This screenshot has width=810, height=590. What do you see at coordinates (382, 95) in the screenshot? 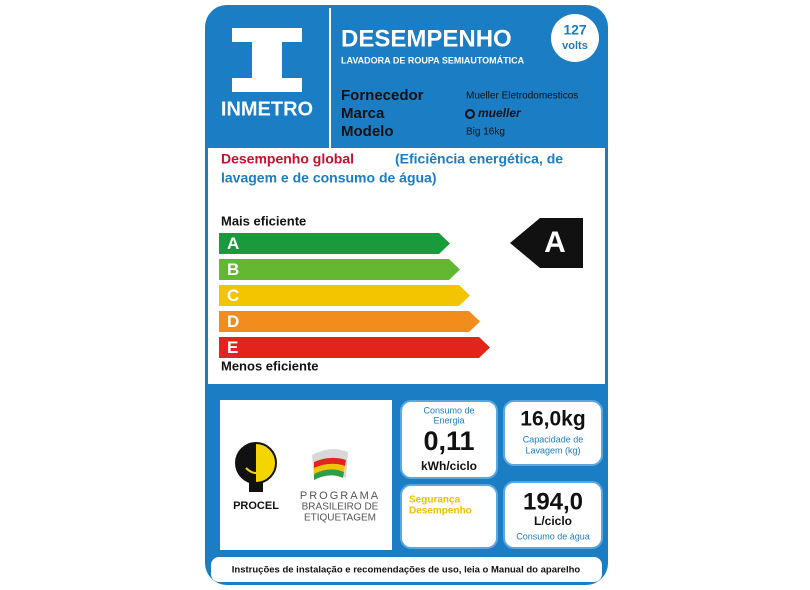
I see `supplier-label: Fornecedor` at bounding box center [382, 95].